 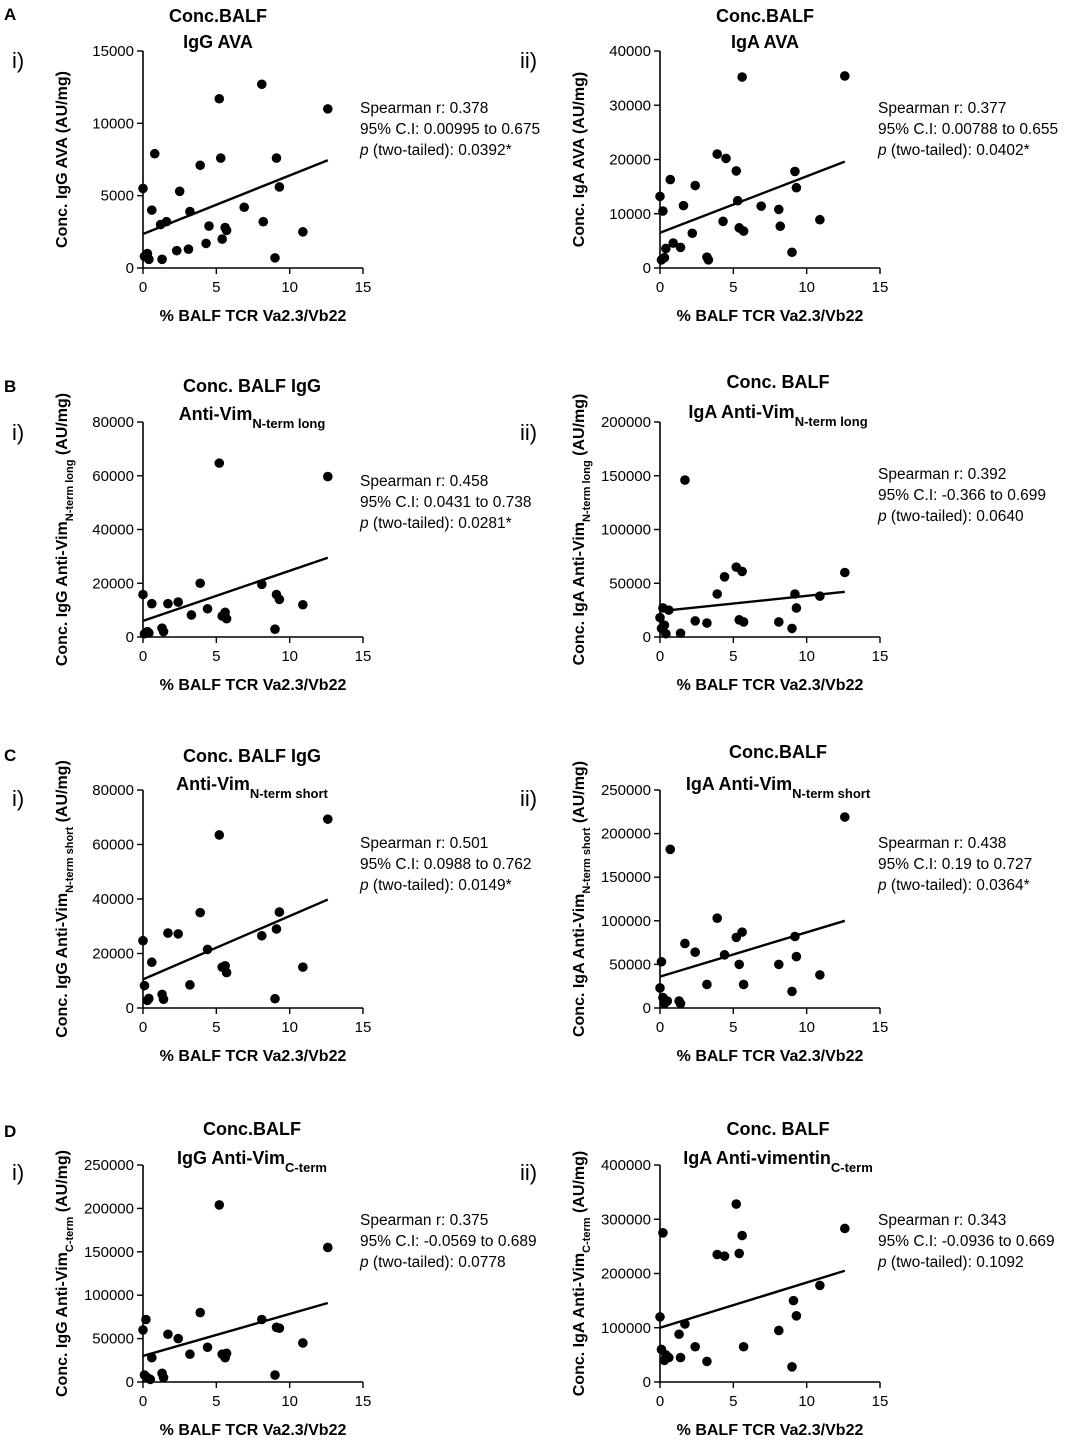 I want to click on y-axis-label: Conc. IgA Anti-VimN-term long (AU/mg), so click(x=582, y=530).